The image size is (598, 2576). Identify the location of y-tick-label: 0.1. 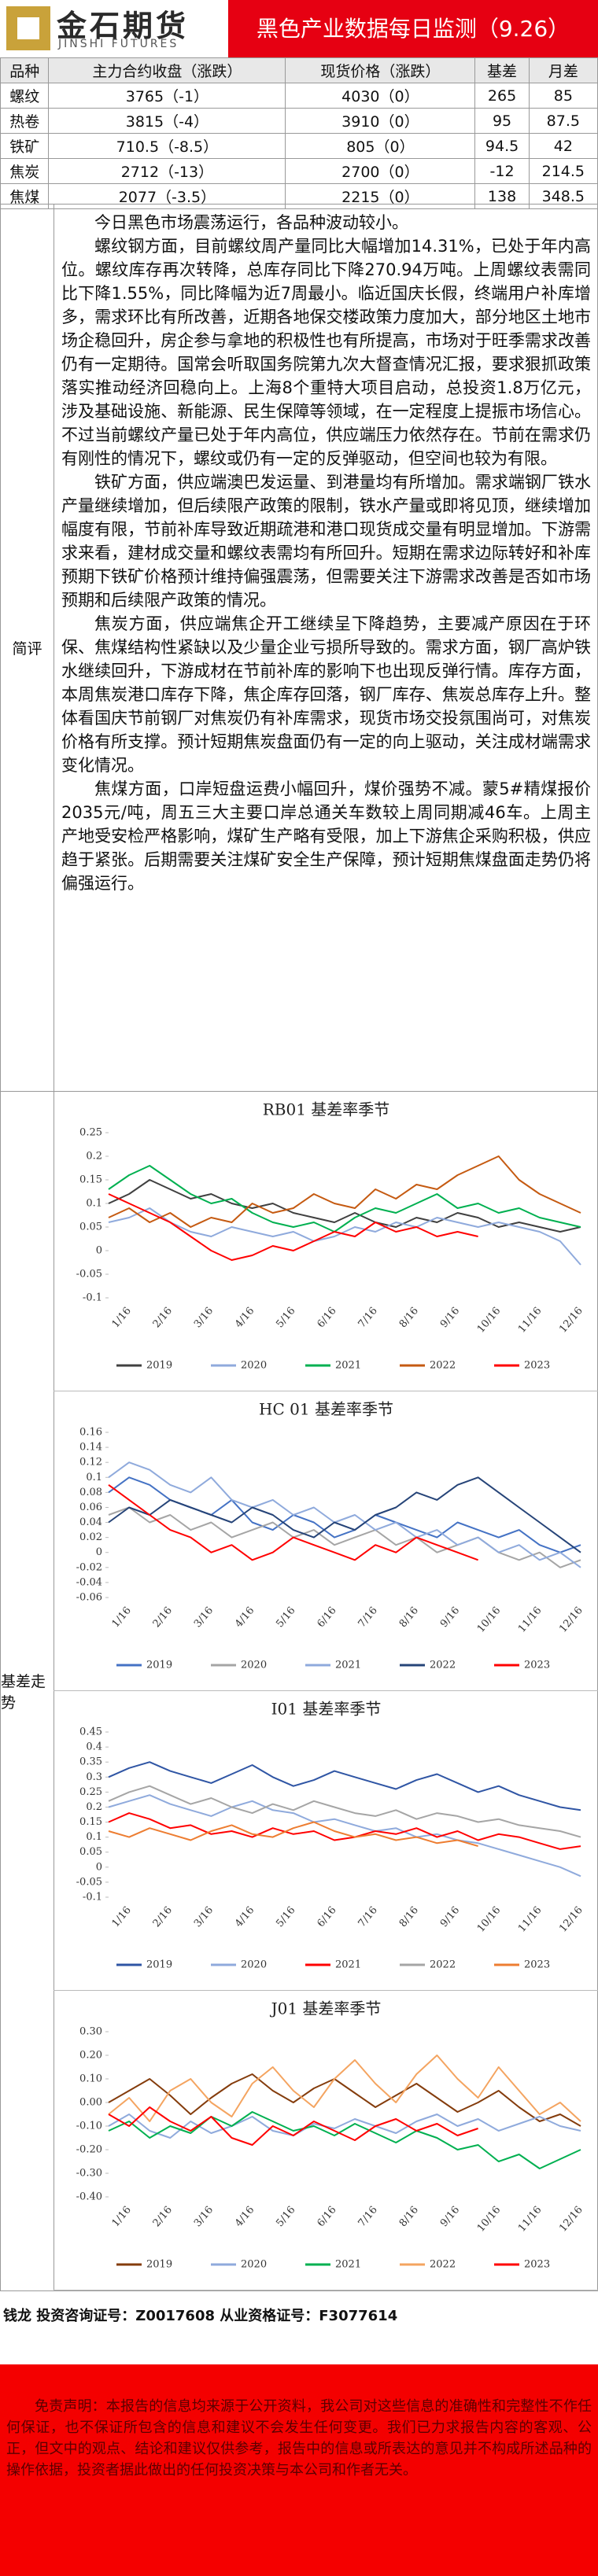
(94, 1204).